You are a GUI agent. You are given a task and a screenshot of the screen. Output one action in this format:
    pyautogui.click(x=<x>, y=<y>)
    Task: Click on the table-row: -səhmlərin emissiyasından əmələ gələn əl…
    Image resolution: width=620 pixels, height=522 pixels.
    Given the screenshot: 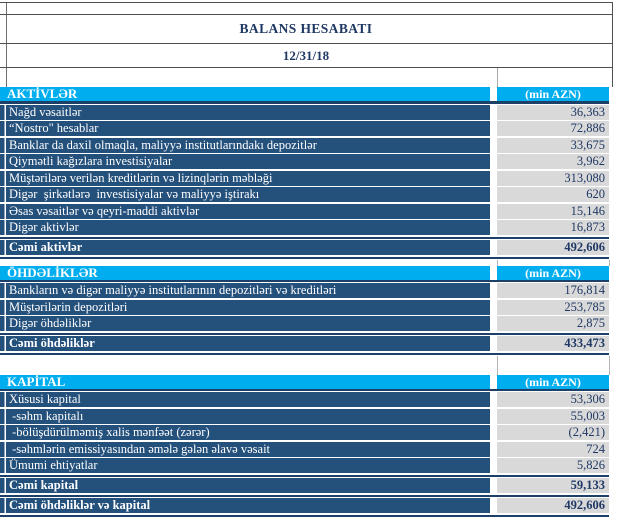 What is the action you would take?
    pyautogui.click(x=310, y=449)
    